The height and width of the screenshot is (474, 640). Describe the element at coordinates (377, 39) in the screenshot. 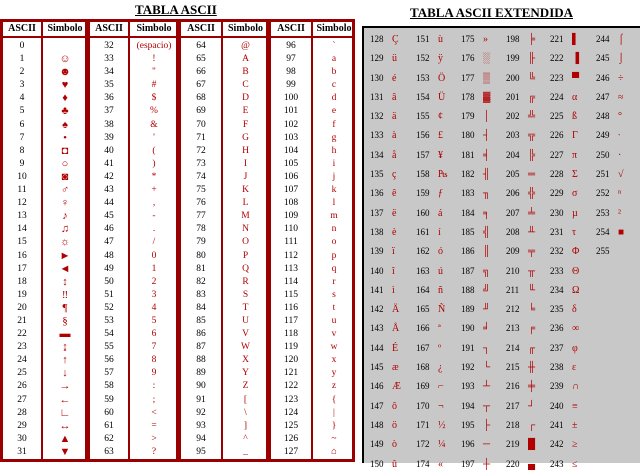

I see `extended-code: 128` at that location.